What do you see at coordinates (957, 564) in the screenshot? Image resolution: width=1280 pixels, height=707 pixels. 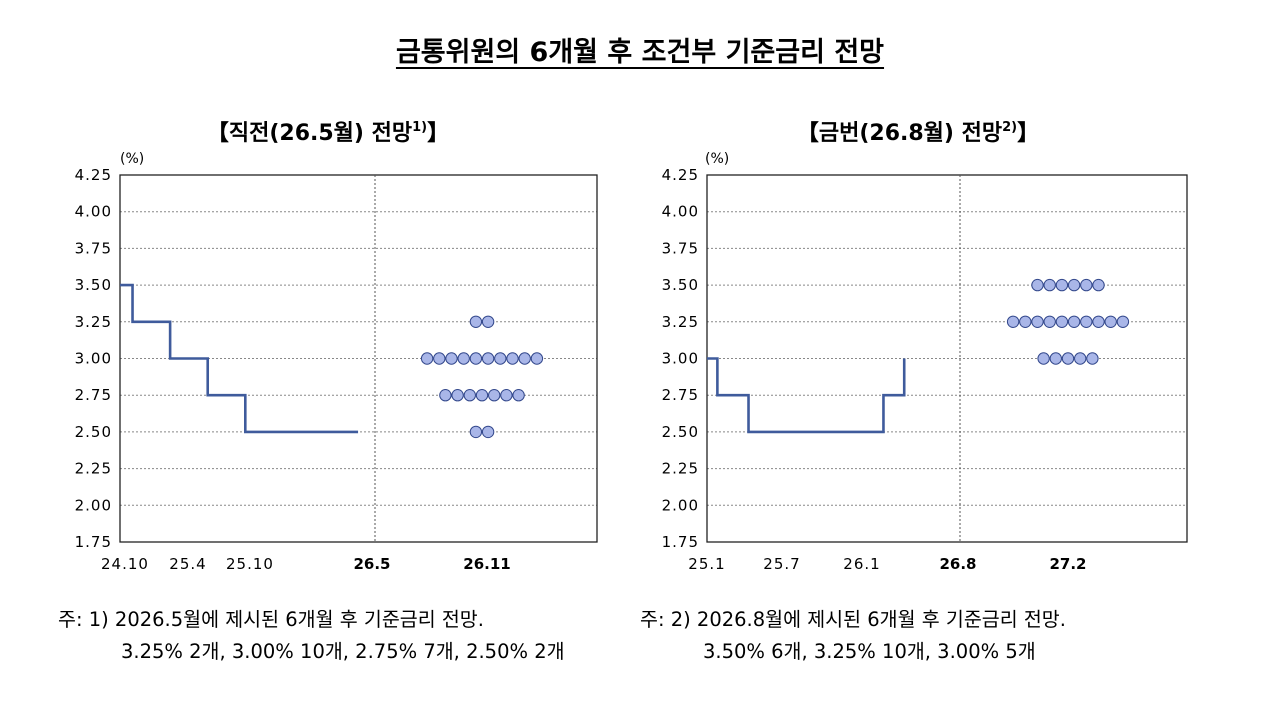 I see `chart-2-x-tick-label: 26.8` at bounding box center [957, 564].